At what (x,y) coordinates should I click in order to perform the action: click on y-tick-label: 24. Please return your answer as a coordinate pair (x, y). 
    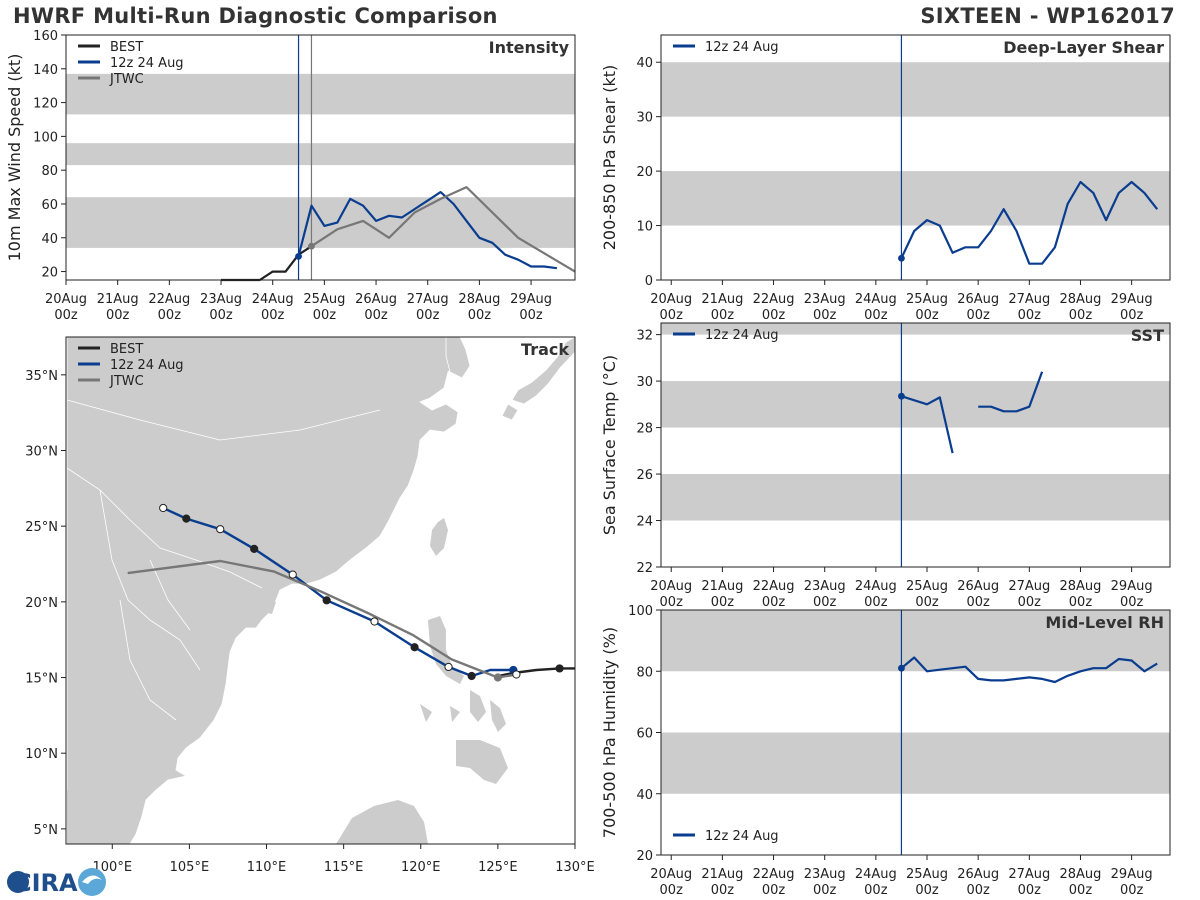
    Looking at the image, I should click on (644, 522).